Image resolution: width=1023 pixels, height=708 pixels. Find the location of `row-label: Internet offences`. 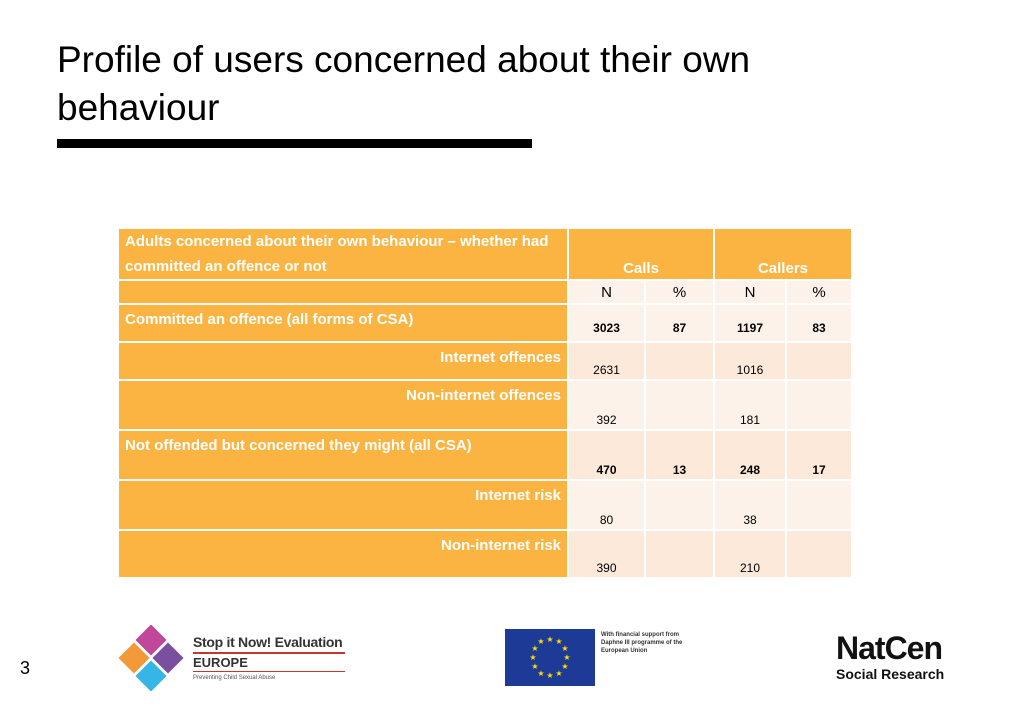

row-label: Internet offences is located at coordinates (343, 361).